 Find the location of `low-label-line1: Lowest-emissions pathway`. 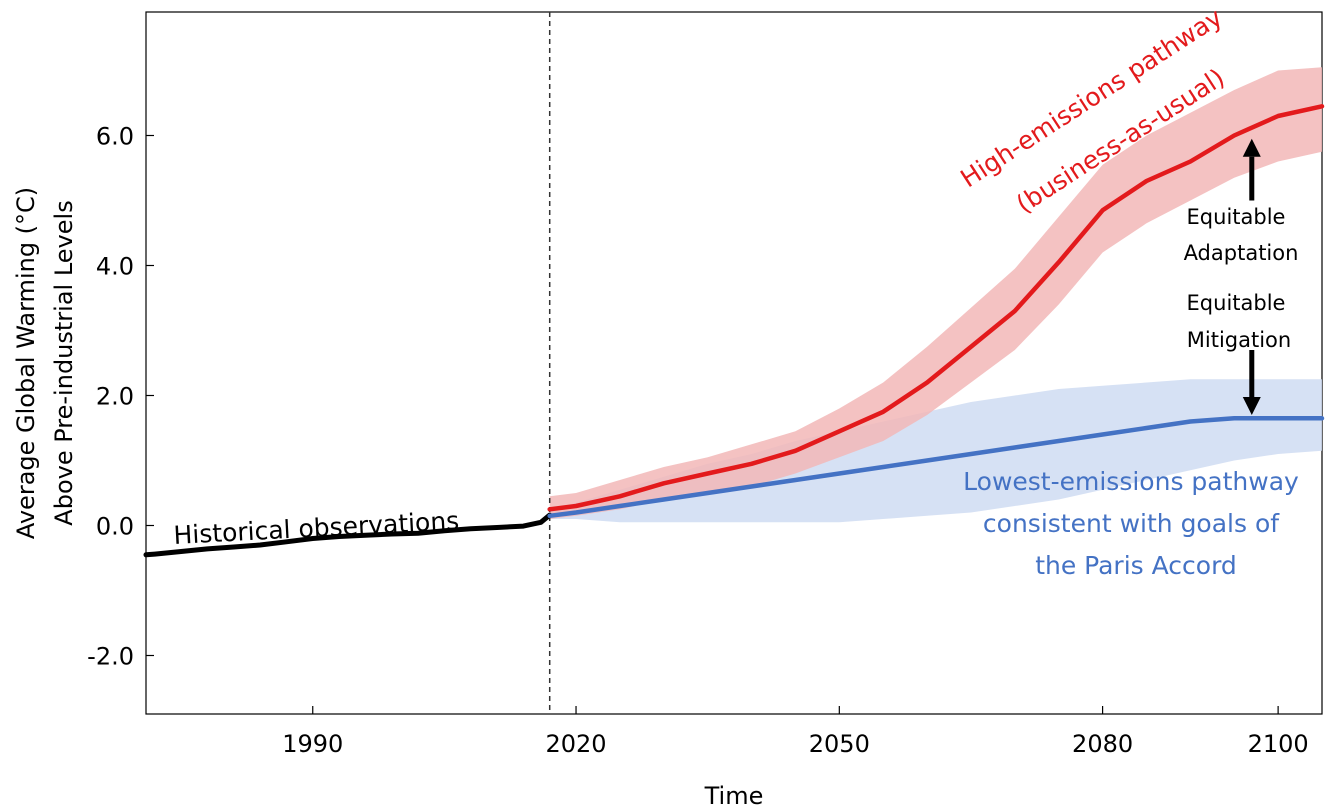

low-label-line1: Lowest-emissions pathway is located at coordinates (1131, 481).